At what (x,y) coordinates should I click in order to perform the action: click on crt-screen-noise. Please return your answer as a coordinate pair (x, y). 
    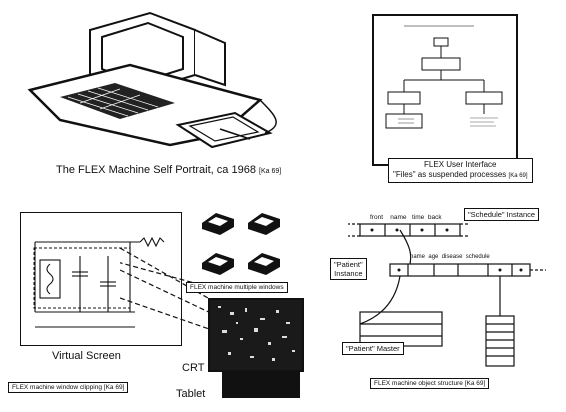
    Looking at the image, I should click on (256, 333).